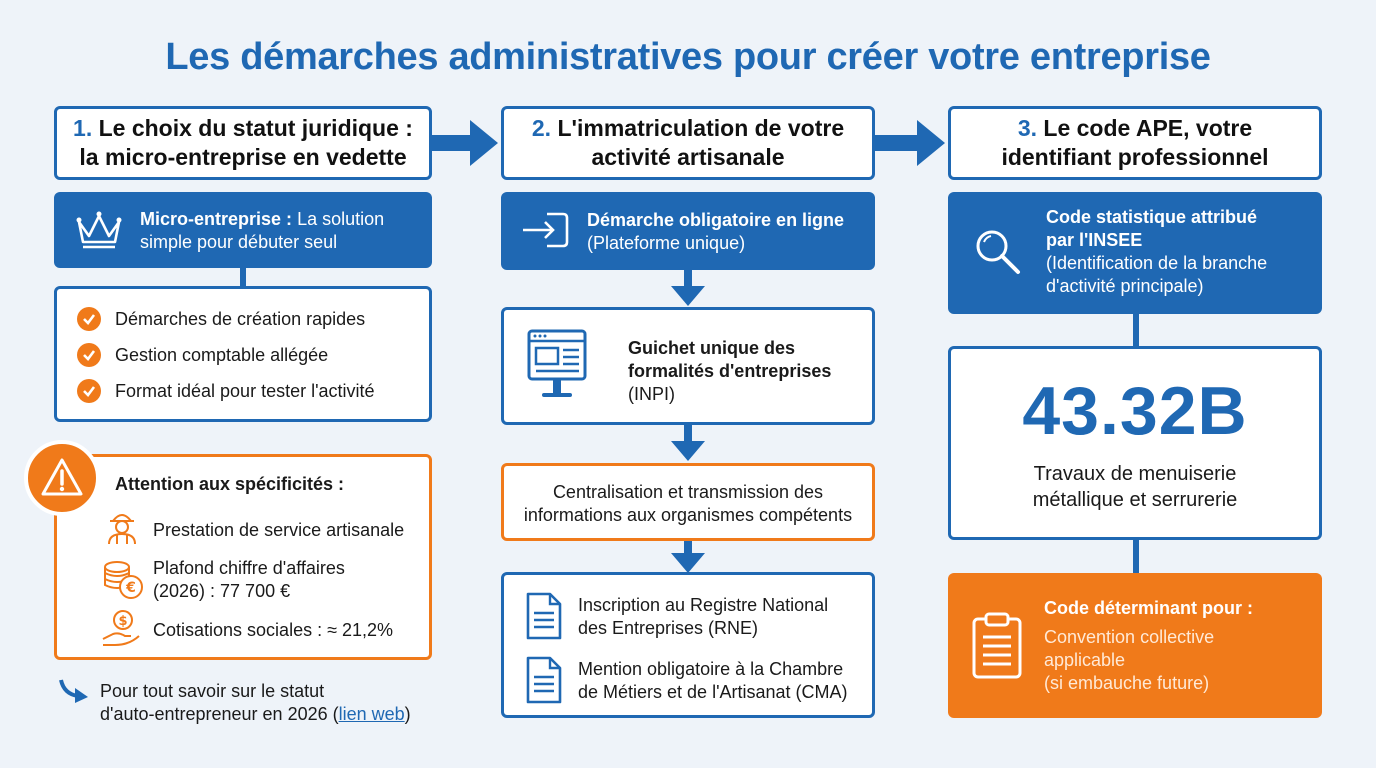 The image size is (1376, 768). What do you see at coordinates (688, 515) in the screenshot?
I see `central-line2: informations aux organismes compétents` at bounding box center [688, 515].